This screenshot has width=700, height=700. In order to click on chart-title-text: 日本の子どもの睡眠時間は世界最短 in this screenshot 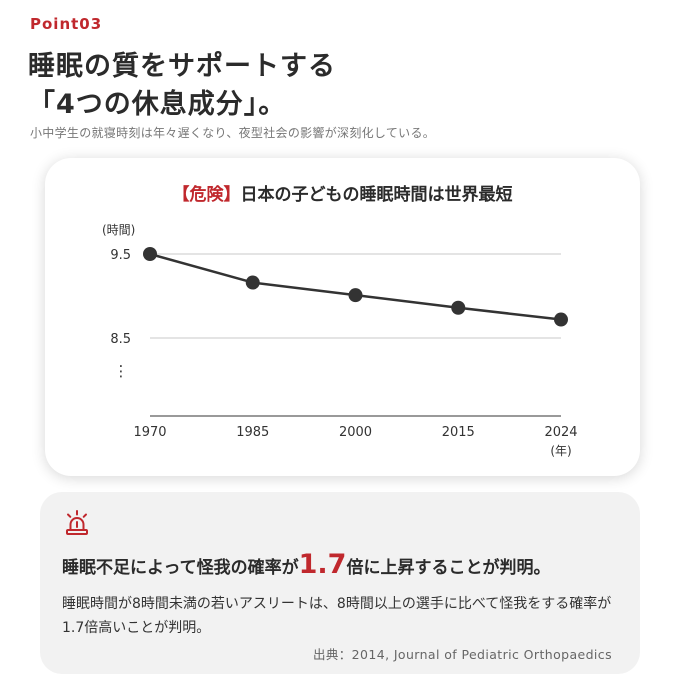, I will do `click(376, 195)`.